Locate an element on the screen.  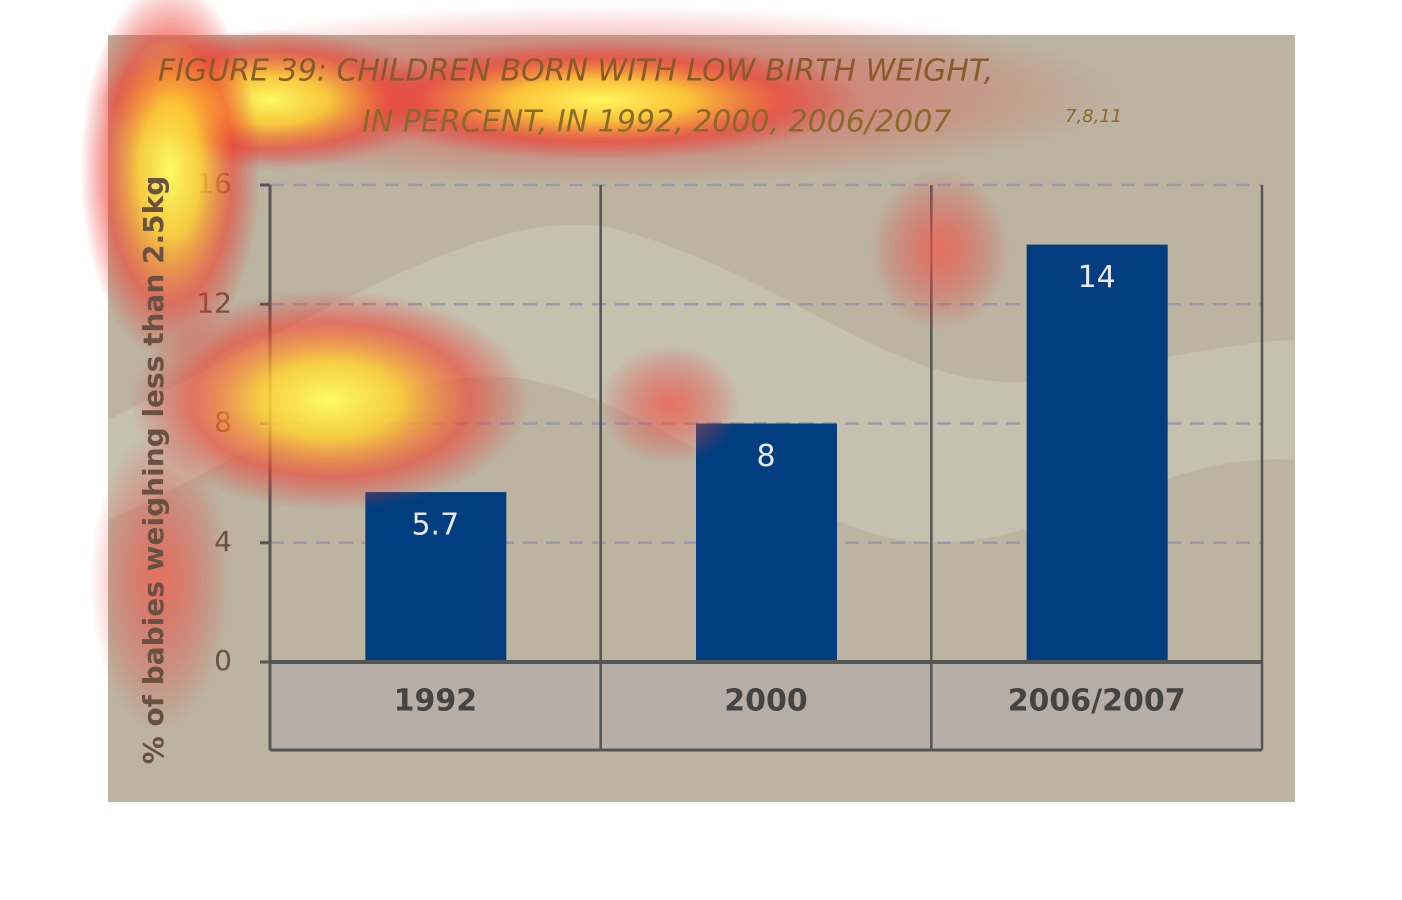
x-tick-label: 2000 is located at coordinates (766, 701).